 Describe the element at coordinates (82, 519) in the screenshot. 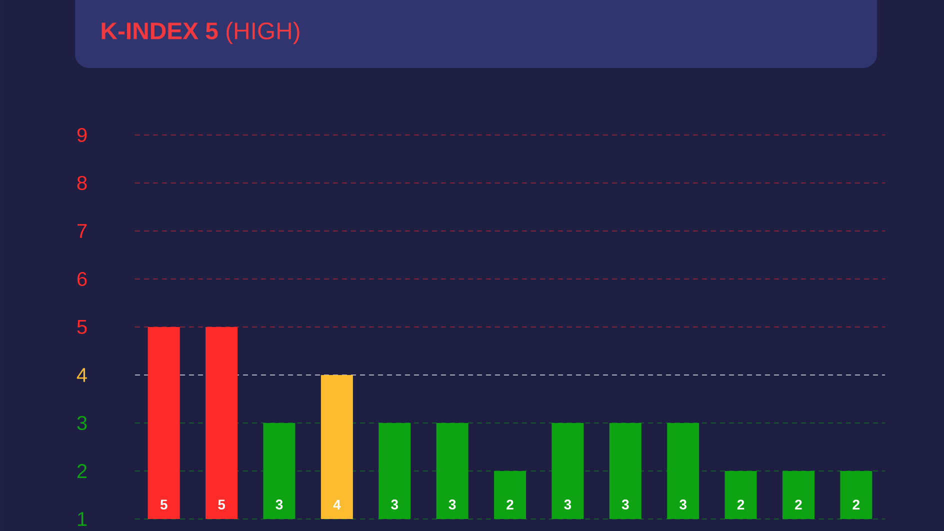

I see `y-tick-label: 1` at that location.